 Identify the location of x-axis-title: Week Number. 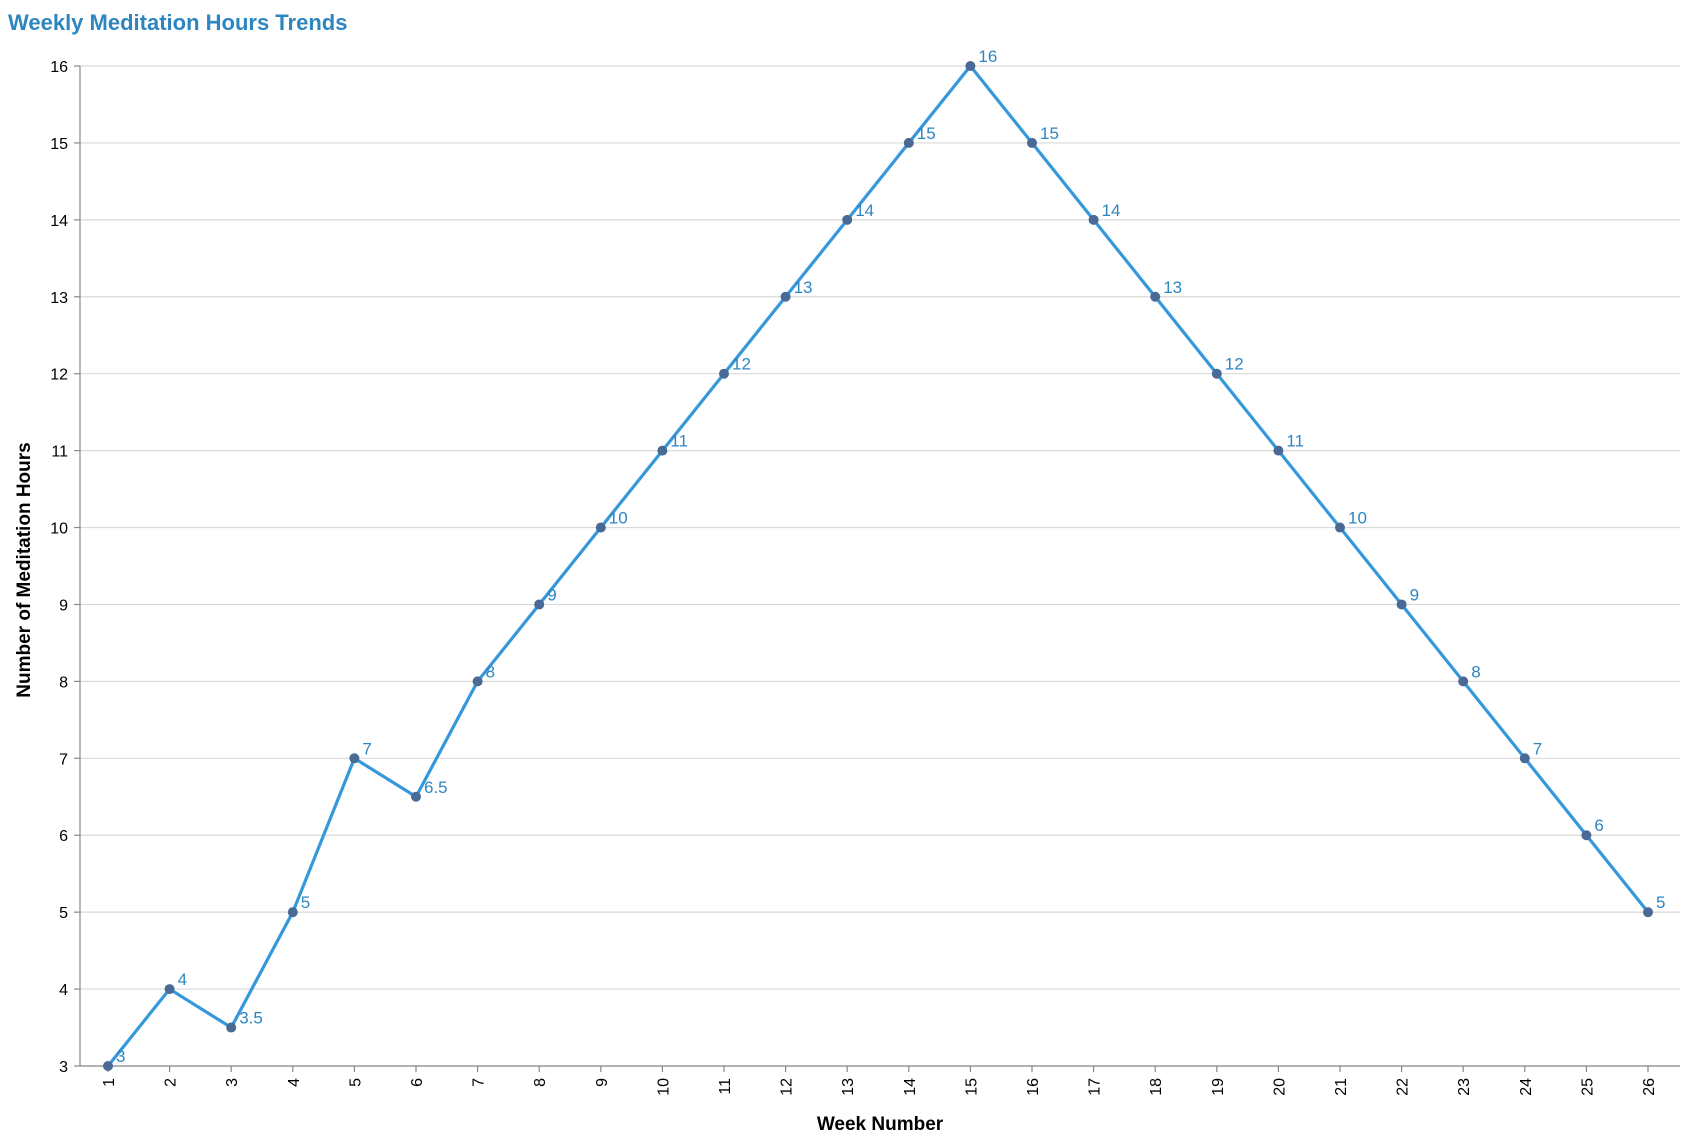
(880, 1124).